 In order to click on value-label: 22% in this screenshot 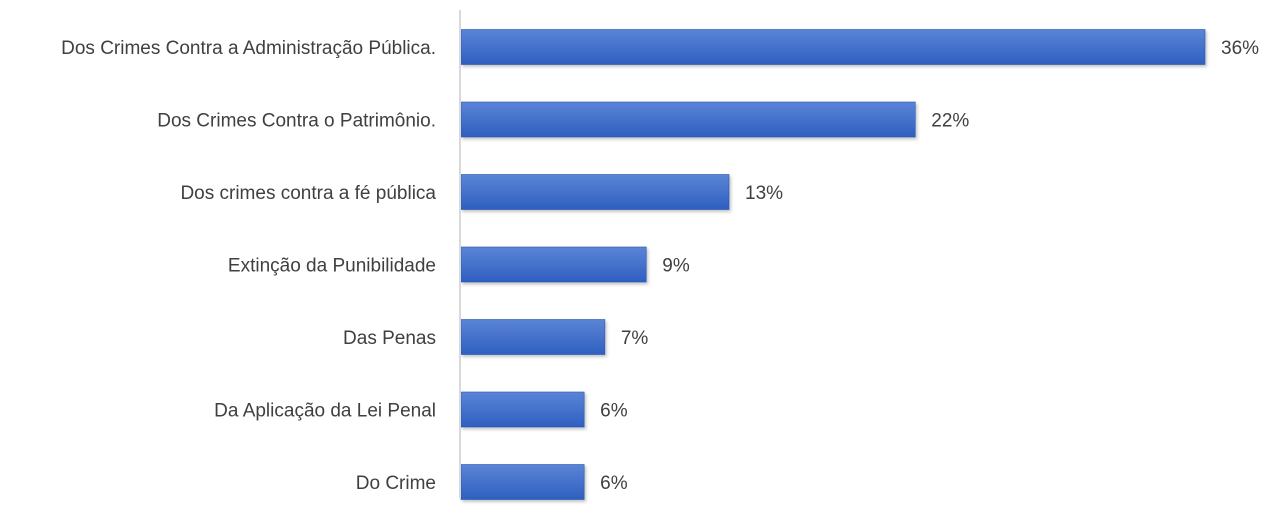, I will do `click(950, 121)`.